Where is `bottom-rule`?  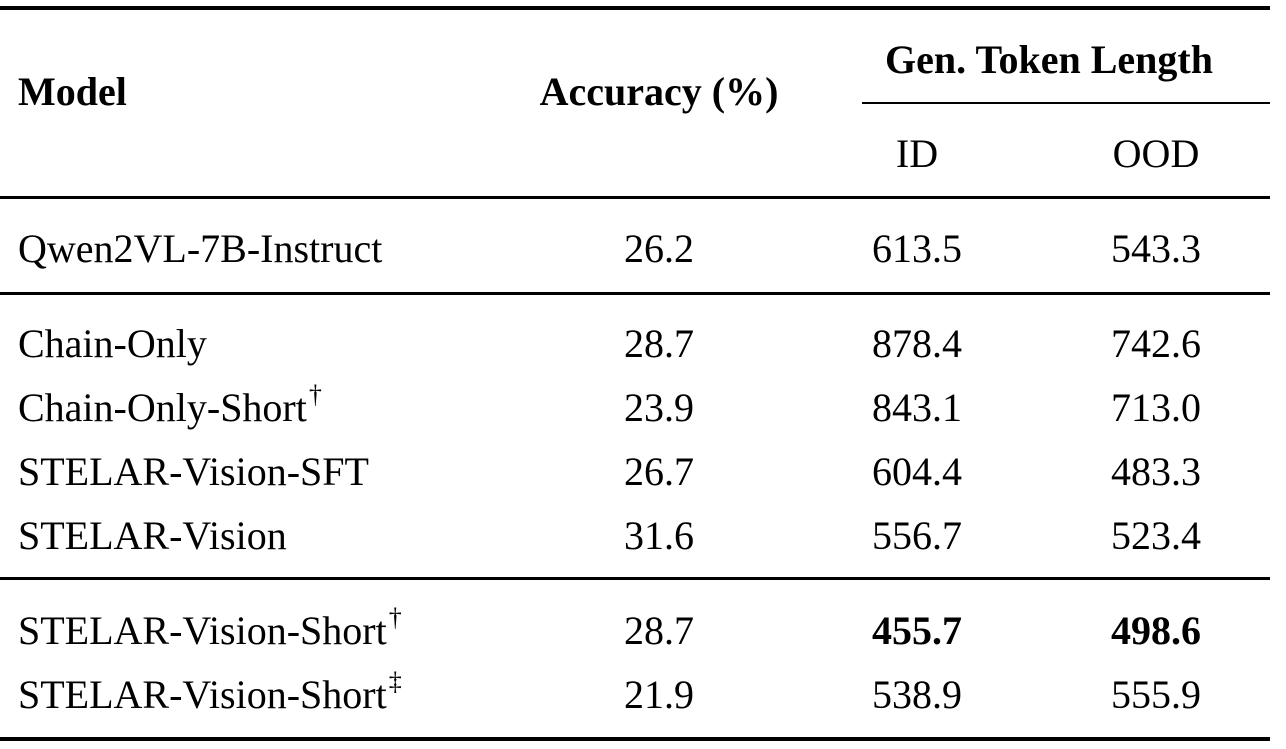
bottom-rule is located at coordinates (635, 739).